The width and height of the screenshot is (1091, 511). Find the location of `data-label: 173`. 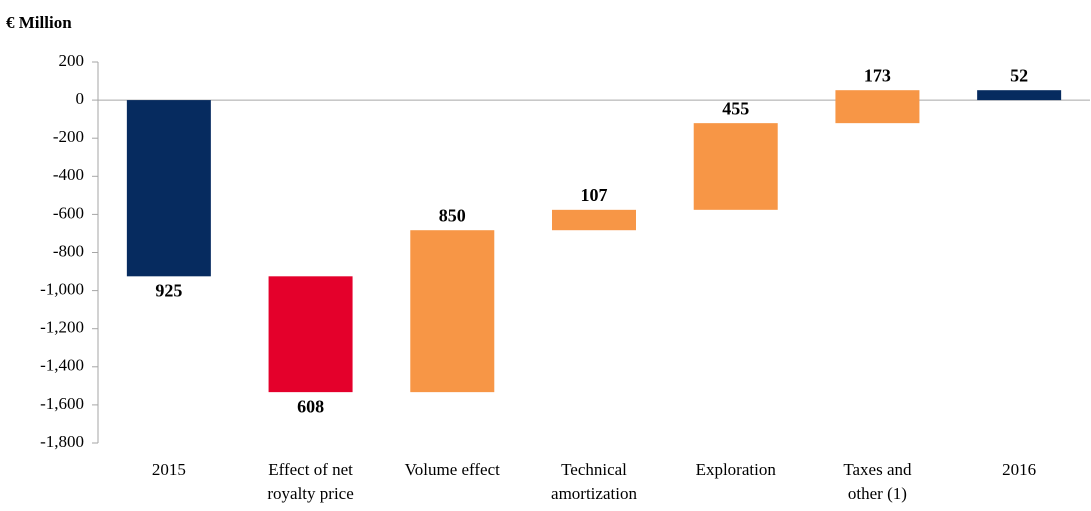

data-label: 173 is located at coordinates (877, 75).